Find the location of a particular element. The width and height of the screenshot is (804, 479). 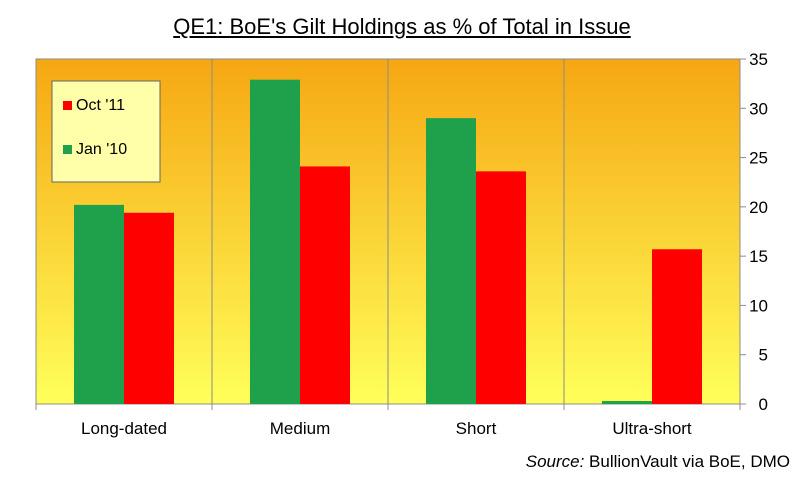

x-tick-label: Long-dated is located at coordinates (124, 428).